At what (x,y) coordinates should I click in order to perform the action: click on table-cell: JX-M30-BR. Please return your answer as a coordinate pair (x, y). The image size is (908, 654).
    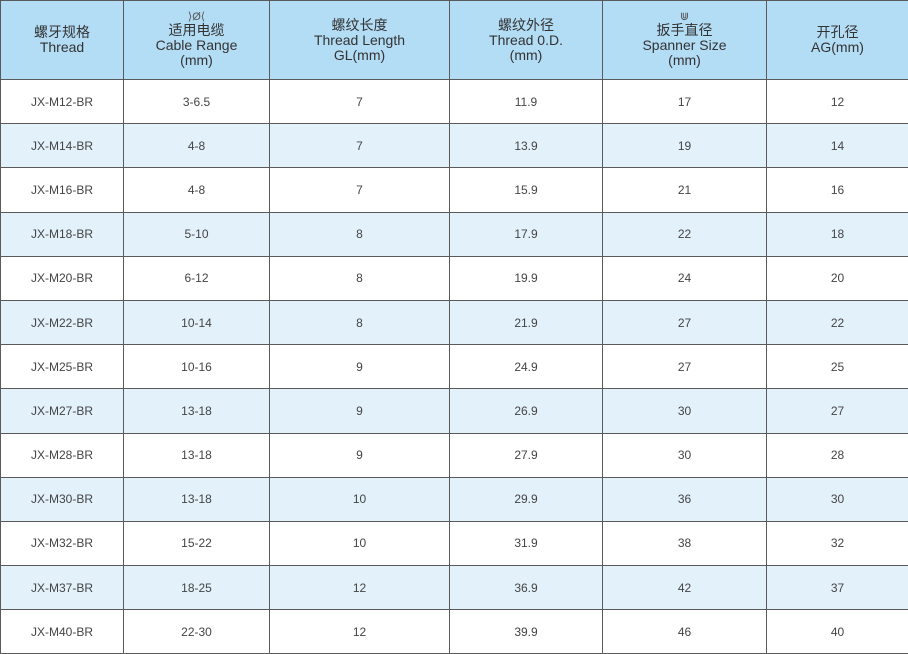
    Looking at the image, I should click on (62, 499).